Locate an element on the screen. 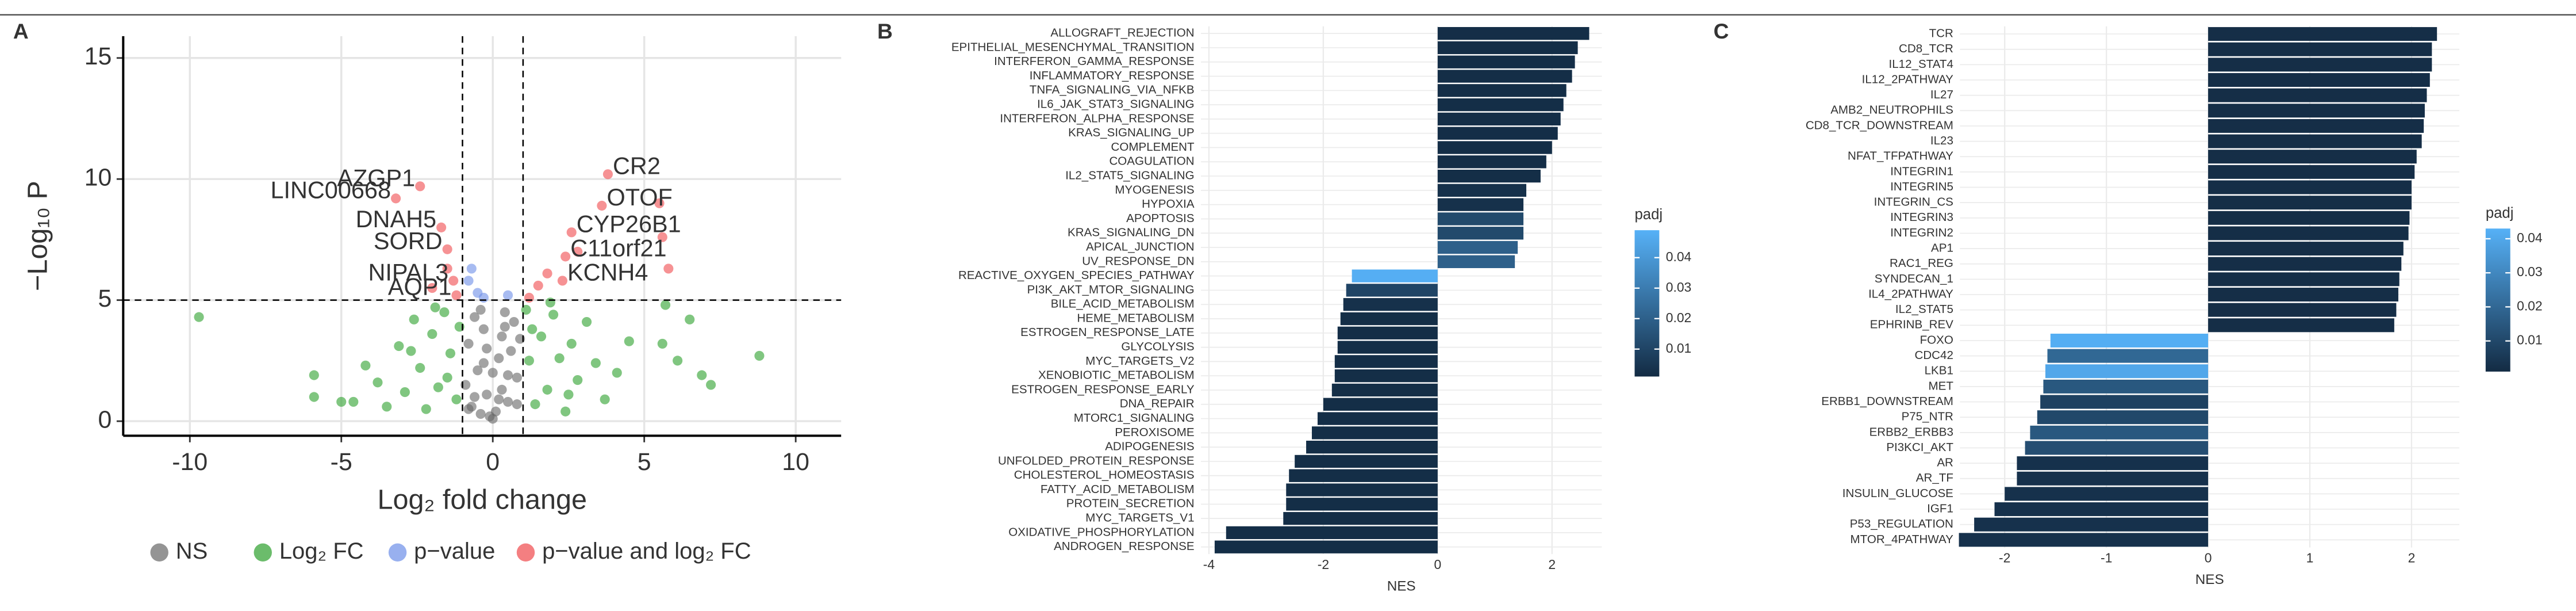 The image size is (2576, 611). x-tick-label: 5 is located at coordinates (644, 462).